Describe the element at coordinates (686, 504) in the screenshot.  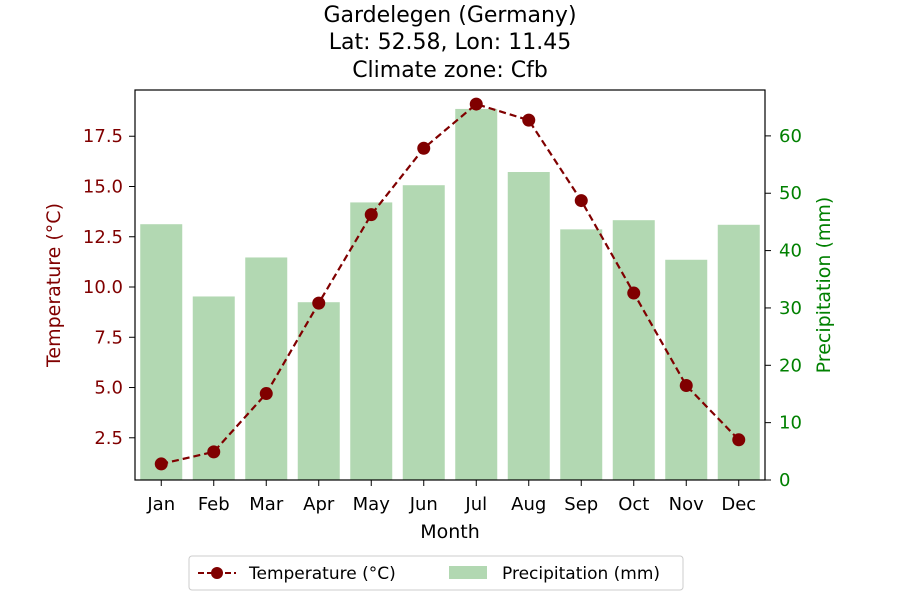
I see `x-tick-label: Nov` at that location.